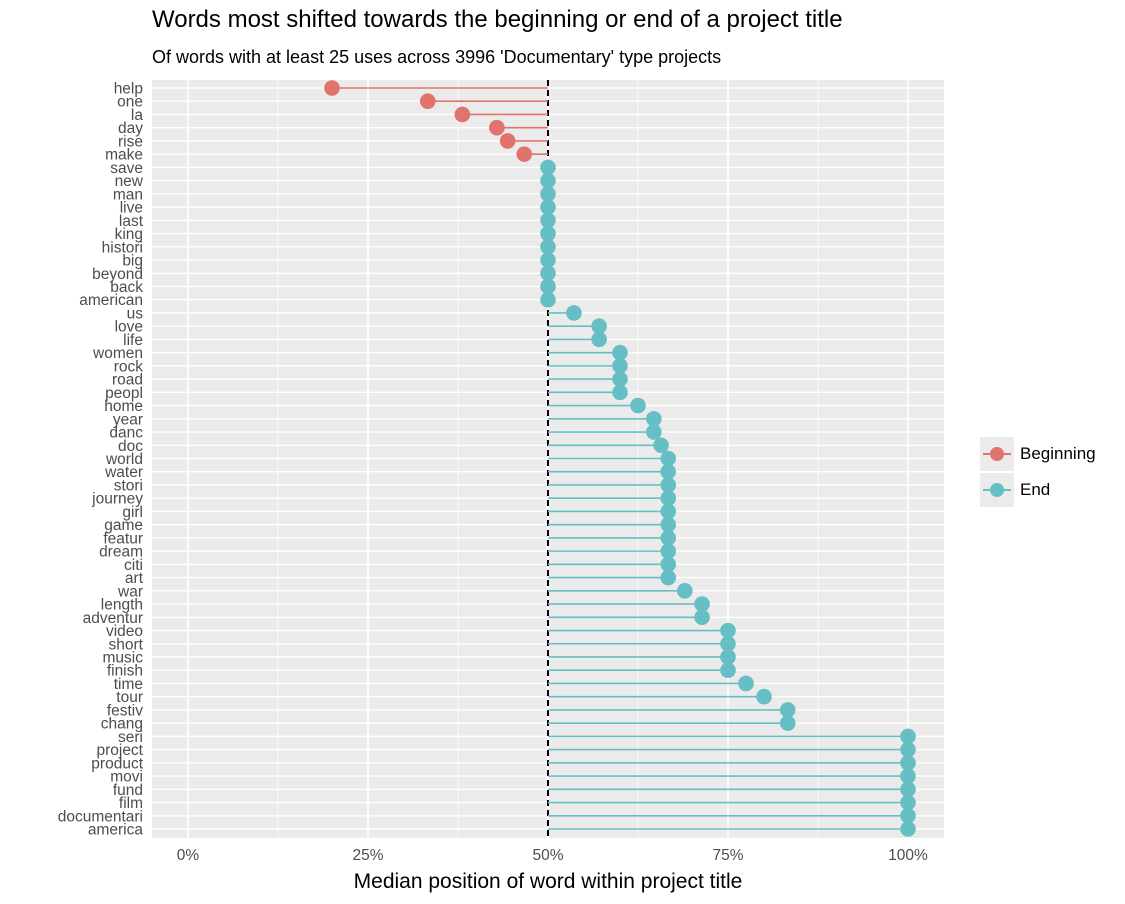 Image resolution: width=1125 pixels, height=904 pixels. Describe the element at coordinates (908, 763) in the screenshot. I see `point-product` at that location.